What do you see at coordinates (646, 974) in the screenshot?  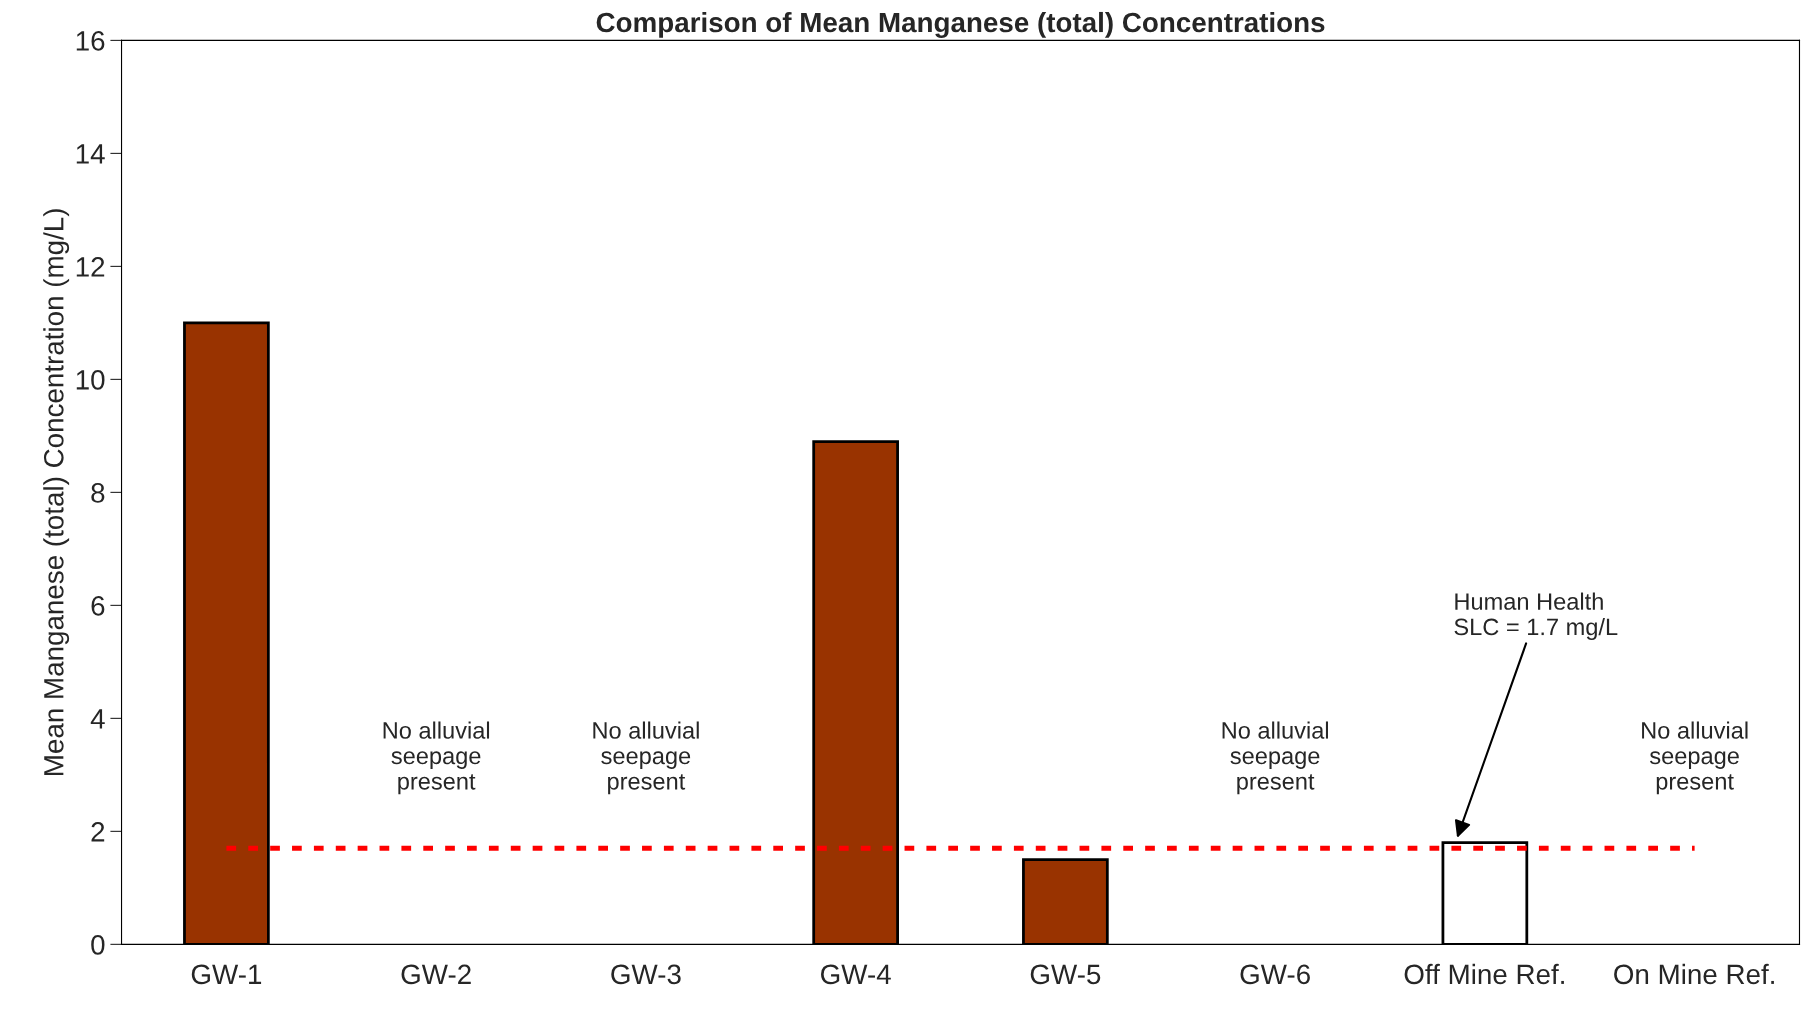 I see `x-tick-label: GW-3` at bounding box center [646, 974].